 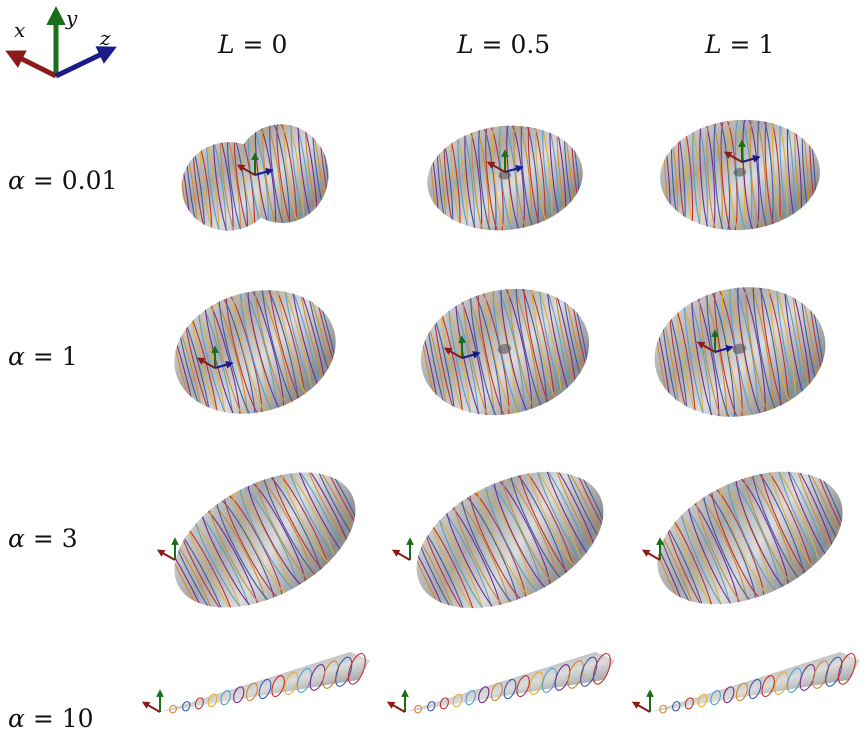 I want to click on surface-r3-c1, so click(x=510, y=683).